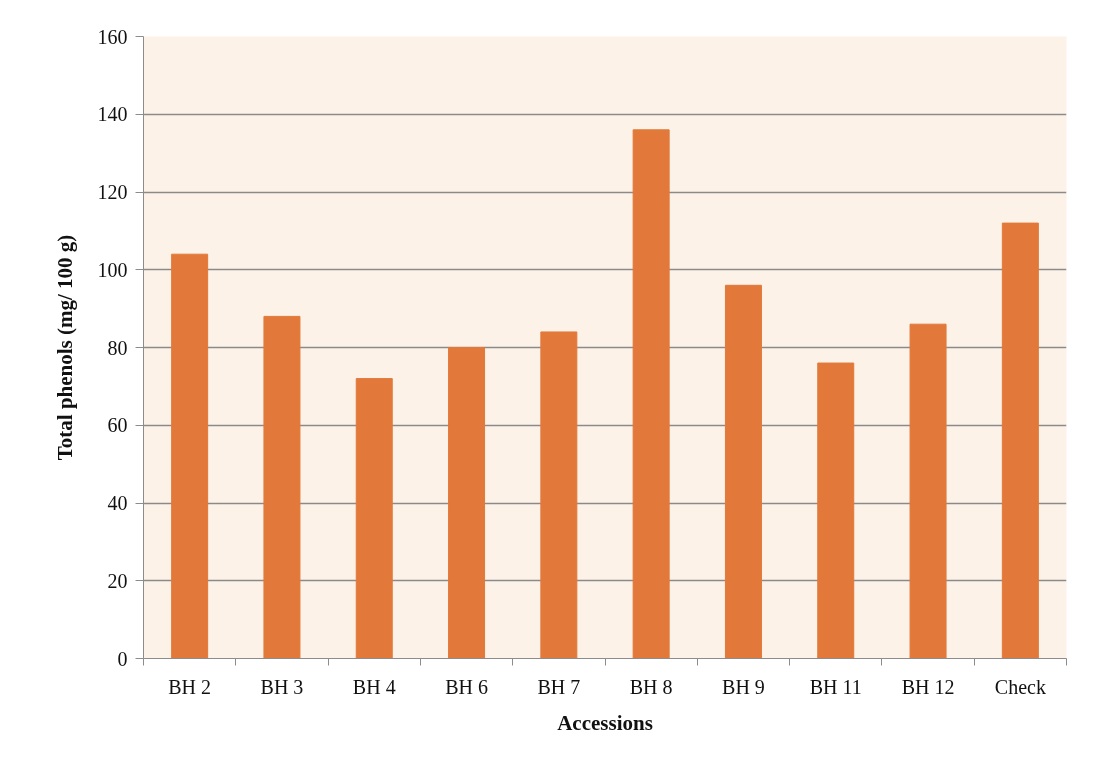  Describe the element at coordinates (112, 192) in the screenshot. I see `y-tick-label: 120` at that location.